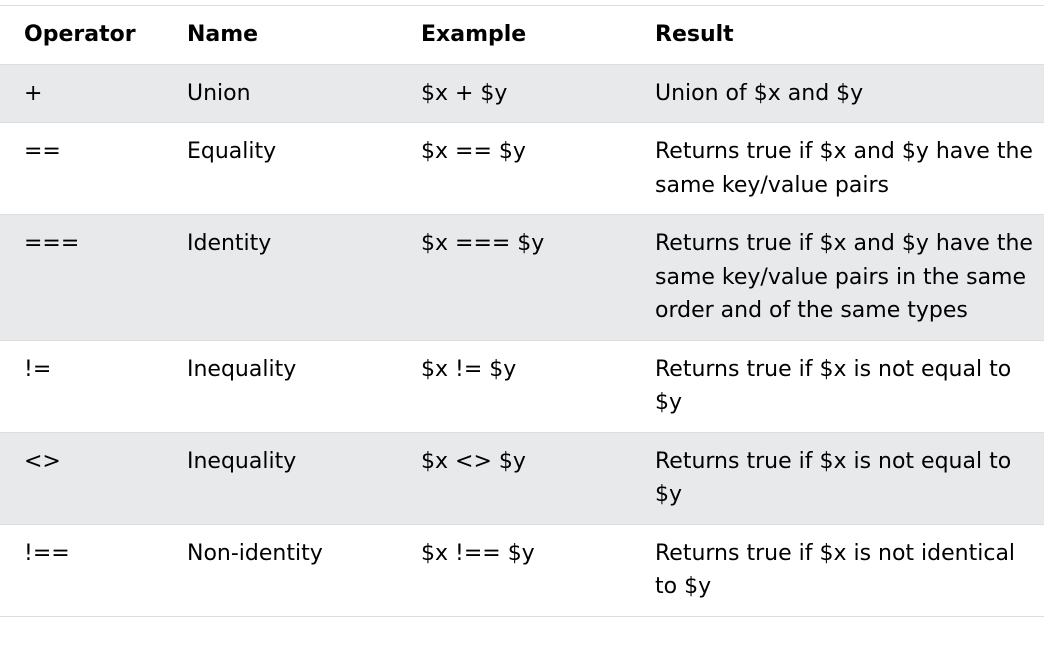  What do you see at coordinates (280, 277) in the screenshot?
I see `cell-name: Identity` at bounding box center [280, 277].